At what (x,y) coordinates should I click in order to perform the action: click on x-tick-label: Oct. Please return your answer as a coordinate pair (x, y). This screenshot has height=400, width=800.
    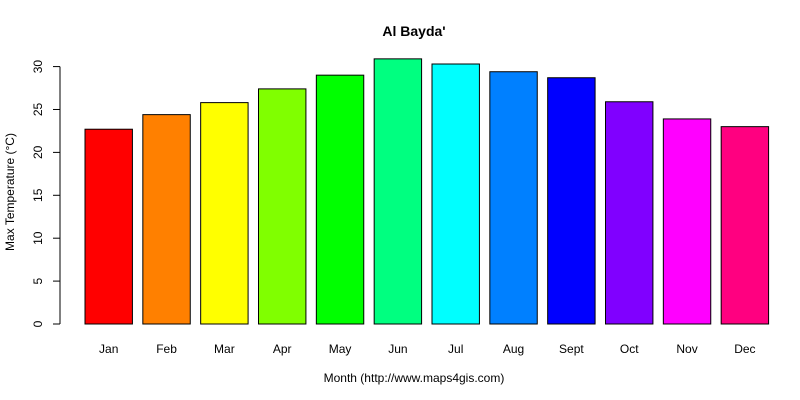
    Looking at the image, I should click on (629, 349).